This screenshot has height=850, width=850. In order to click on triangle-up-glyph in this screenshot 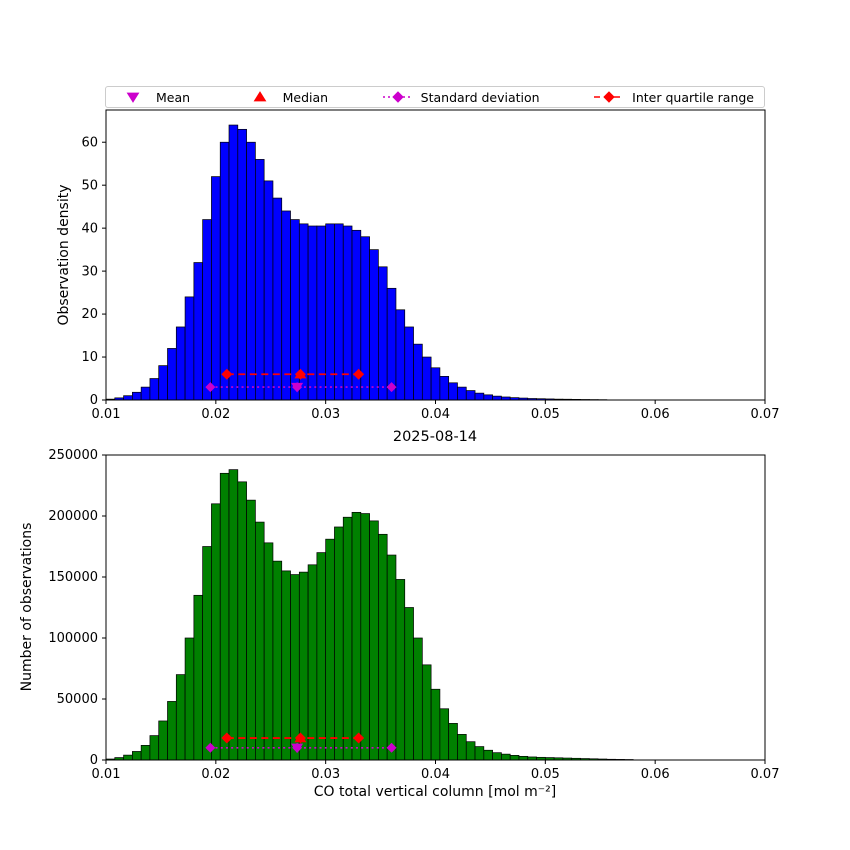, I will do `click(260, 96)`.